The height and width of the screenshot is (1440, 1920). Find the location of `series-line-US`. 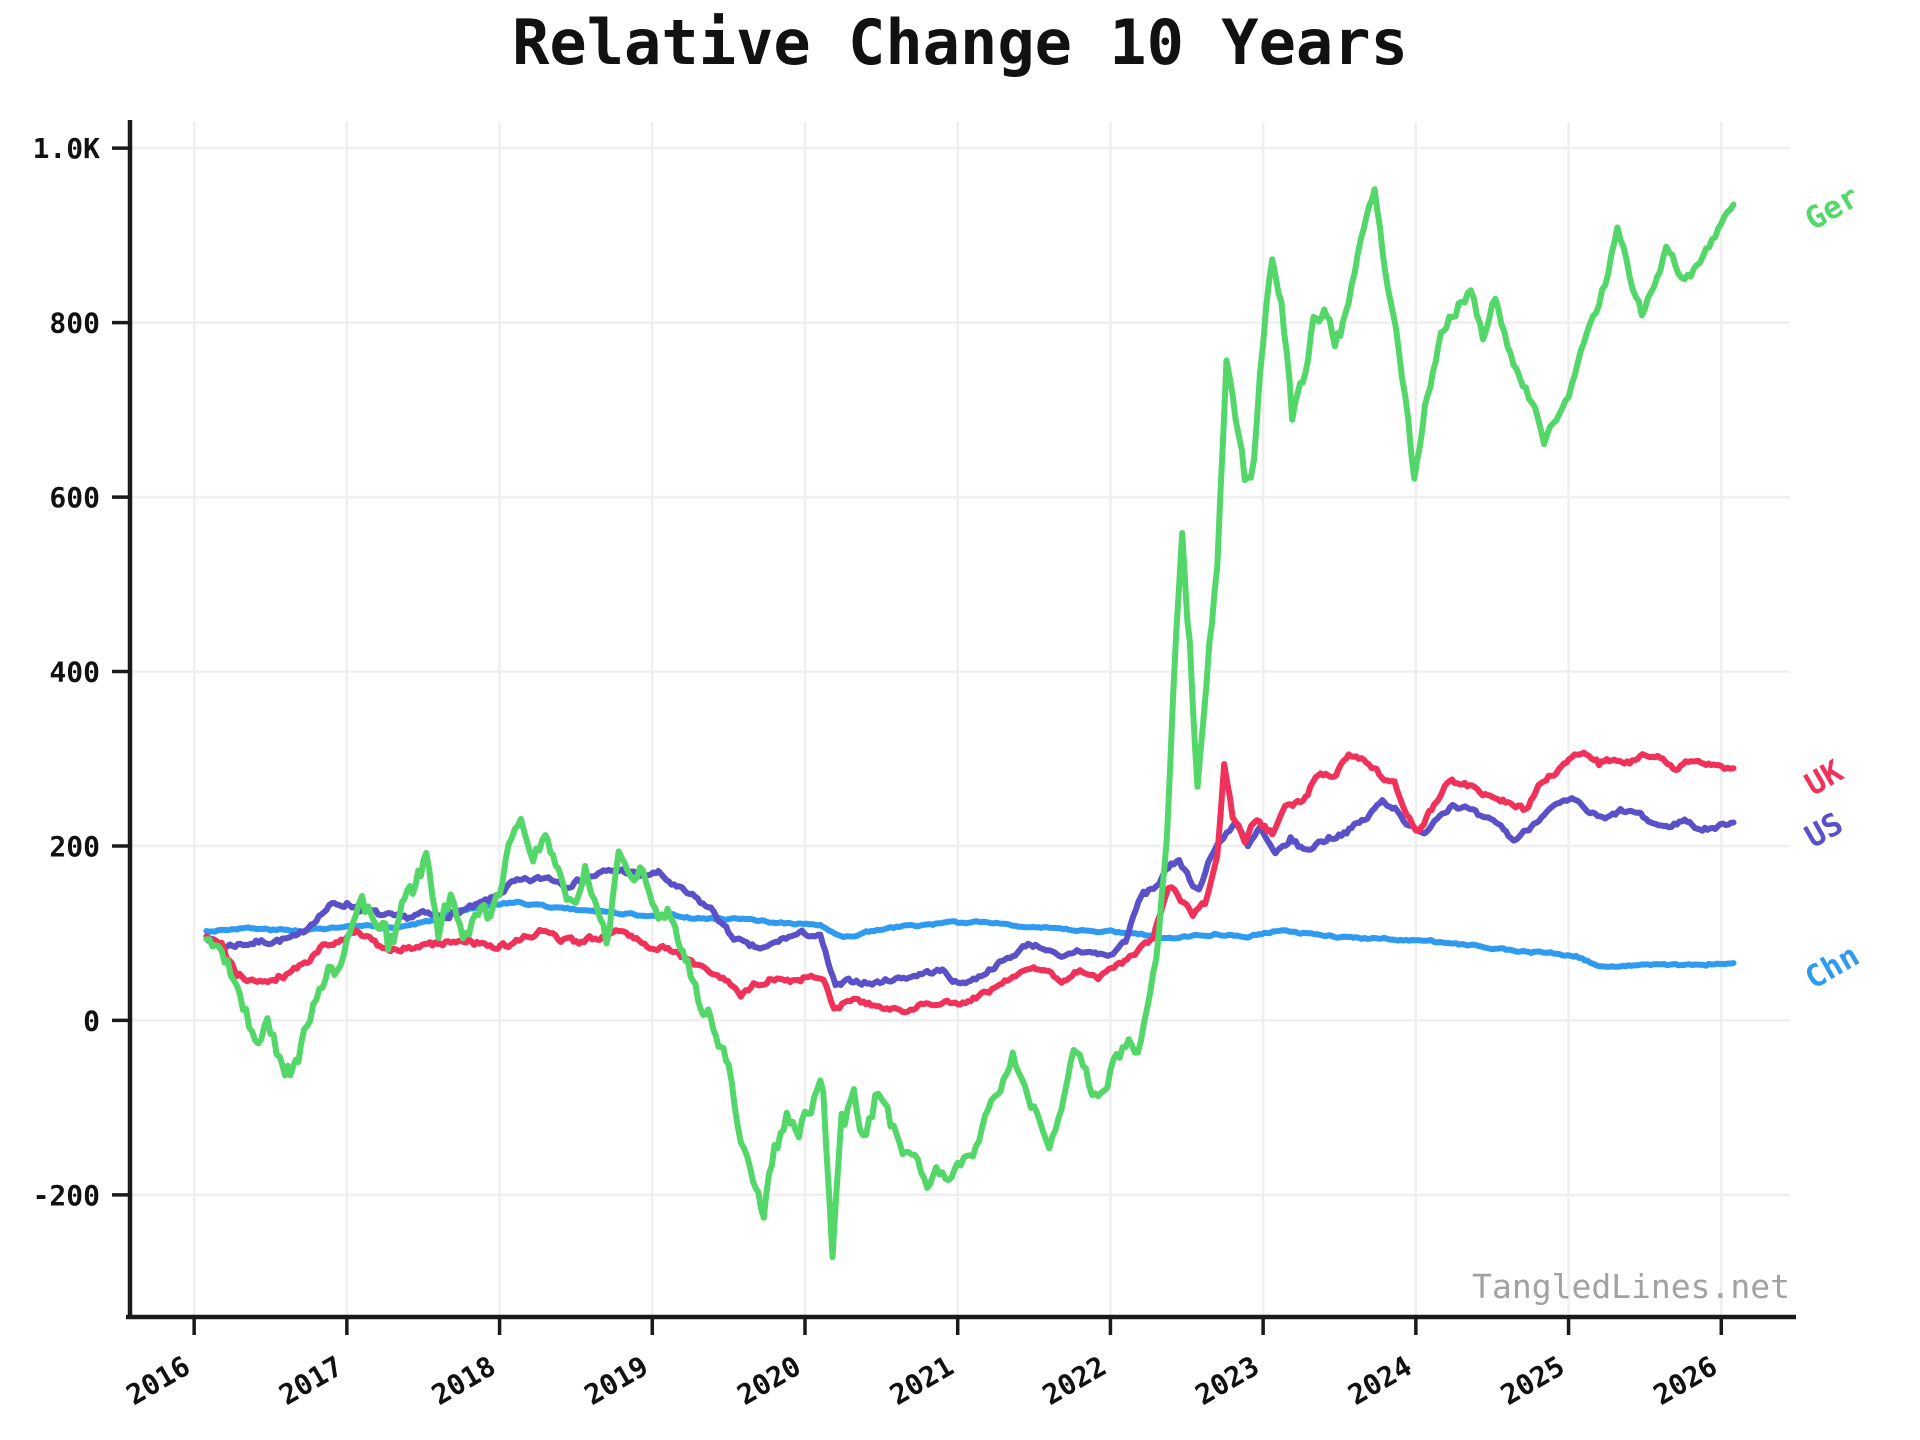

series-line-US is located at coordinates (970, 892).